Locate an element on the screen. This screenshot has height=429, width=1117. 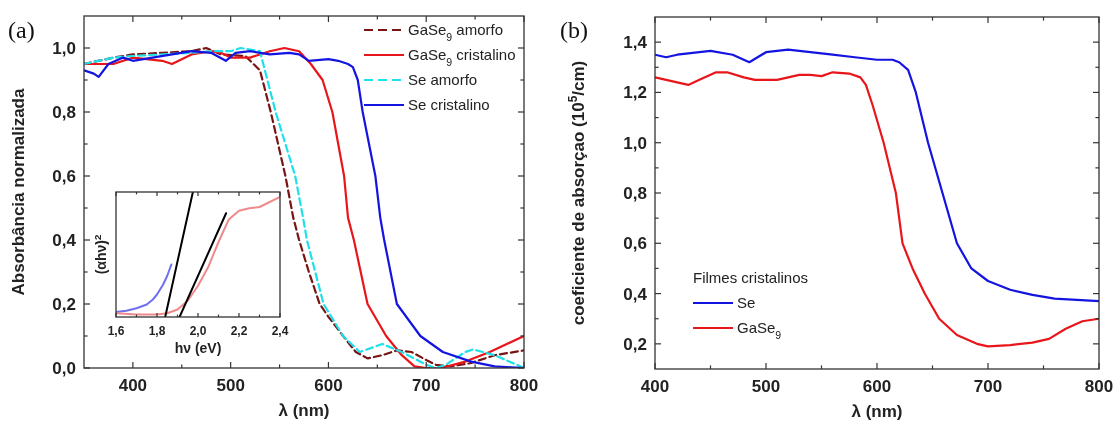
x-tick-label: 2,2 is located at coordinates (239, 331).